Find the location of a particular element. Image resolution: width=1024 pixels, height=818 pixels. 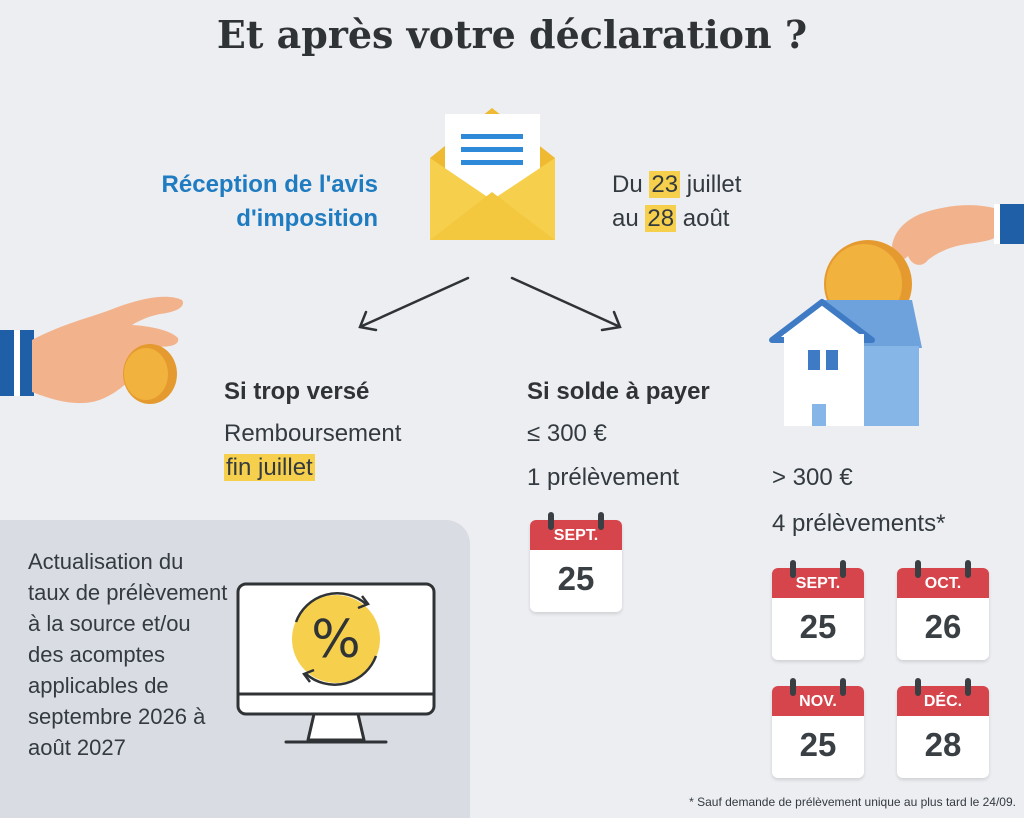

overpaid-heading: Si trop versé is located at coordinates (297, 391).